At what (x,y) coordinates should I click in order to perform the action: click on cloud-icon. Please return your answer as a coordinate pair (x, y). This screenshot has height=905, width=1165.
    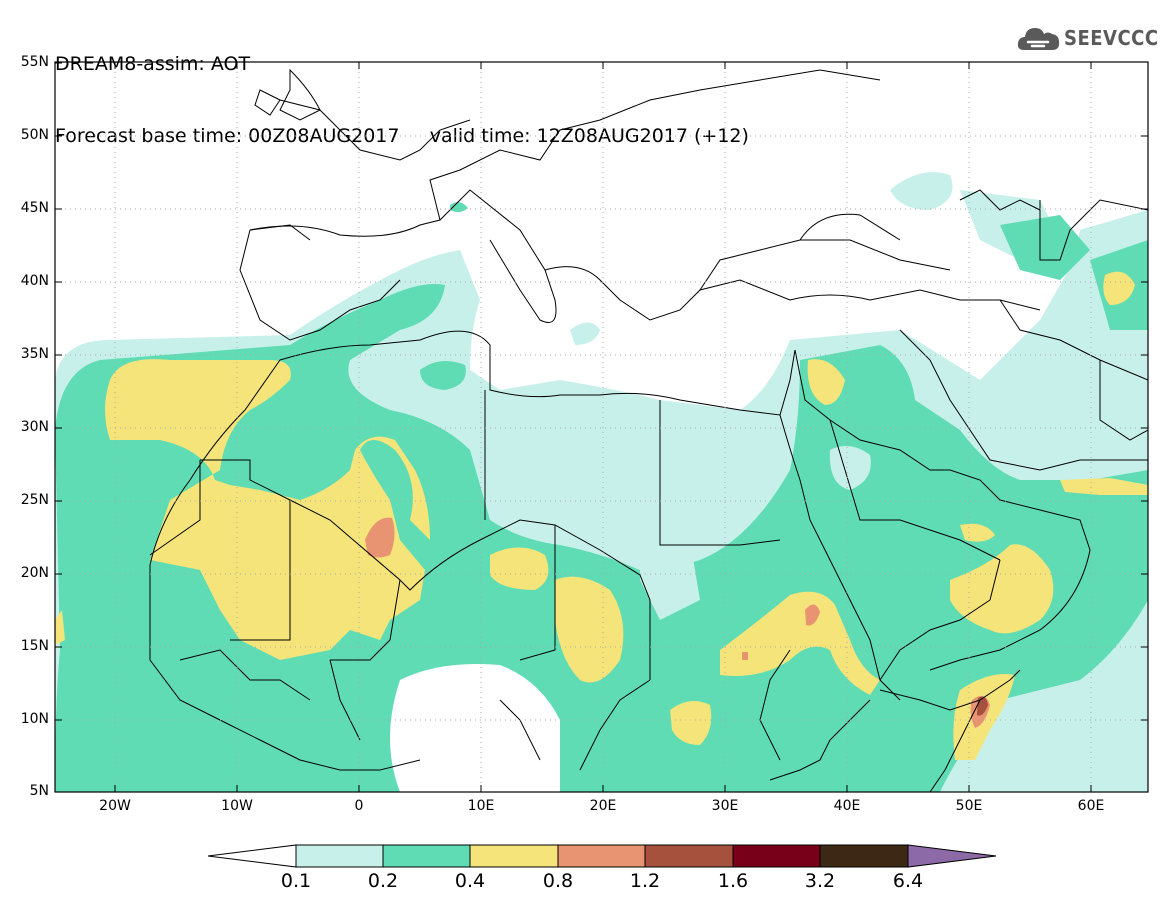
    Looking at the image, I should click on (1038, 39).